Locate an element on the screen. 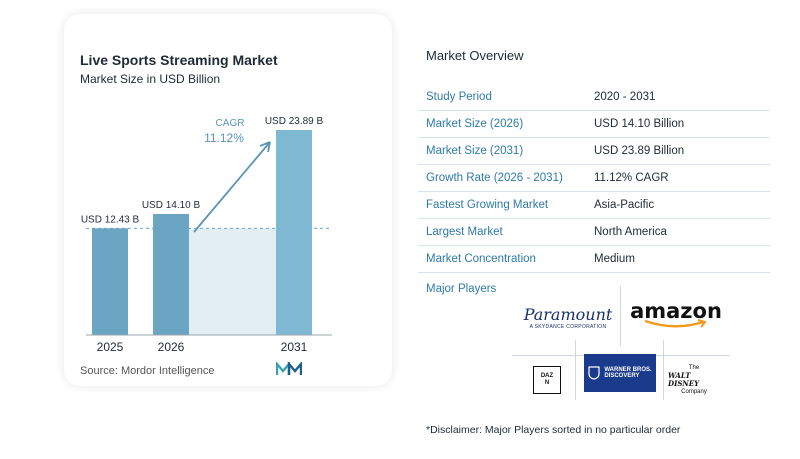 This screenshot has height=459, width=800. x-tick-label: 2026 is located at coordinates (171, 347).